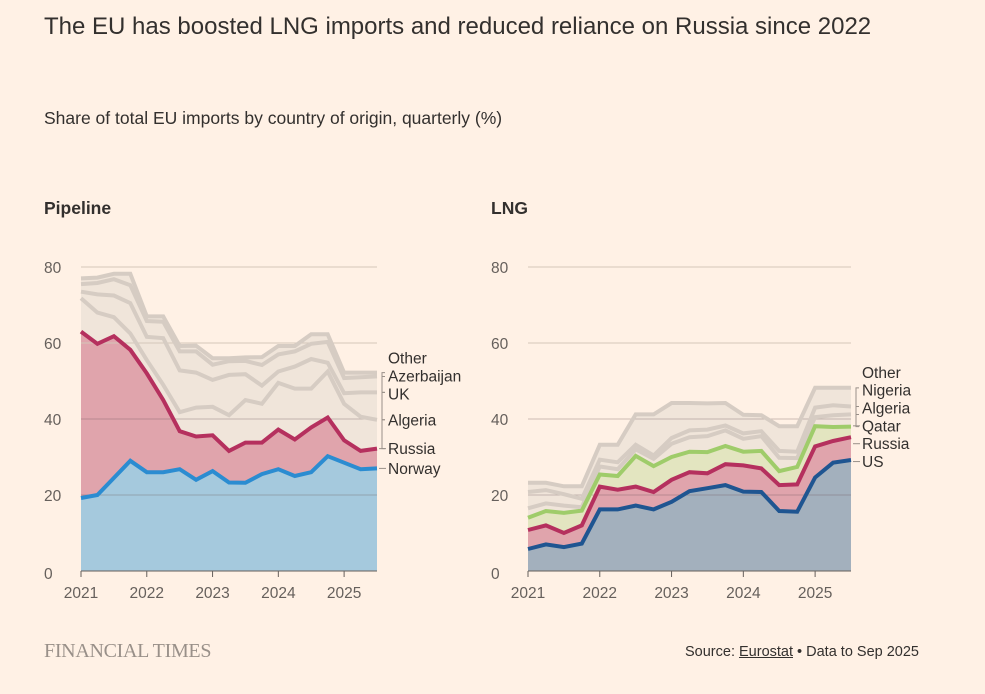 This screenshot has width=985, height=694. Describe the element at coordinates (886, 408) in the screenshot. I see `lng-series-label-algeria: Algeria` at that location.